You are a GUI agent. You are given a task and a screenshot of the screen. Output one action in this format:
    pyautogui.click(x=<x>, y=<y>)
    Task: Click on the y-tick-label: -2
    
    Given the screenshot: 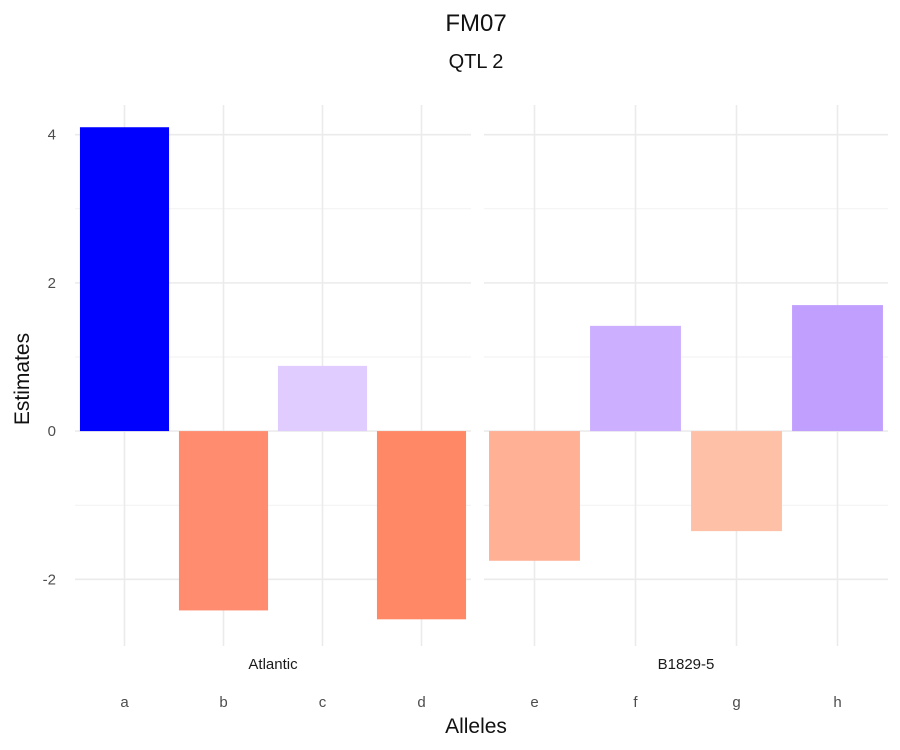 What is the action you would take?
    pyautogui.click(x=49, y=579)
    